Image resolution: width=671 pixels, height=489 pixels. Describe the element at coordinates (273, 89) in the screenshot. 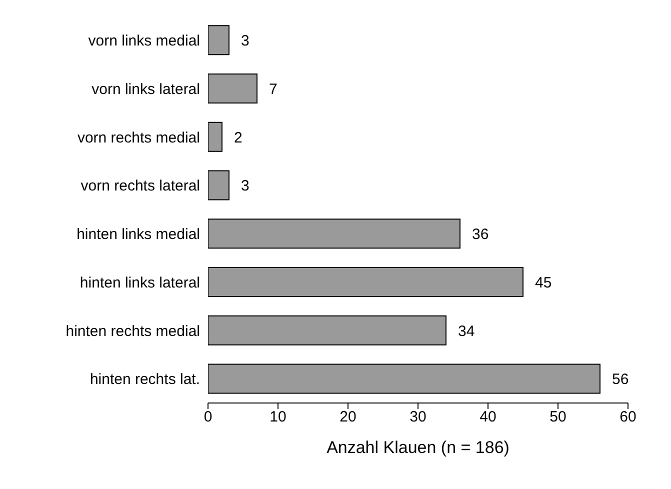

I see `data-label: 7` at that location.